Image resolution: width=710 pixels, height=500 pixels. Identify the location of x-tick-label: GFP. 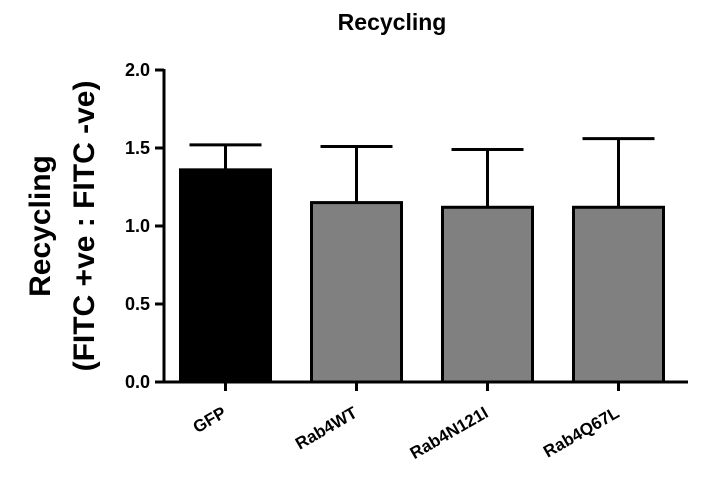
(210, 420).